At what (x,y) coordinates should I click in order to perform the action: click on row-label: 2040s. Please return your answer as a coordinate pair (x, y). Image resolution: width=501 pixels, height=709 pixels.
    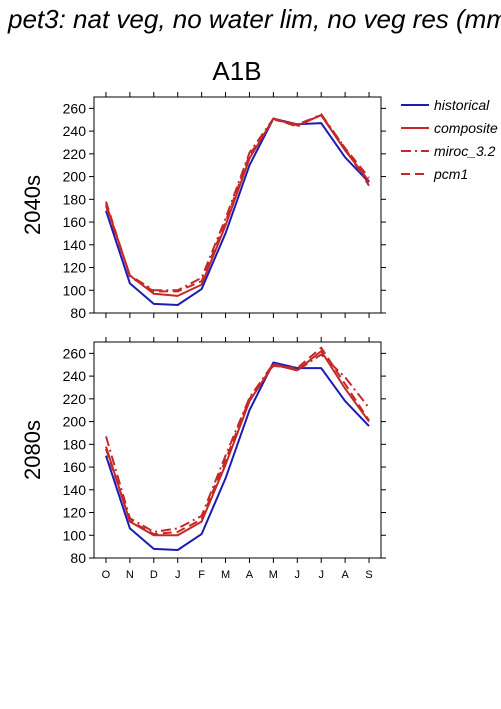
    Looking at the image, I should click on (32, 205).